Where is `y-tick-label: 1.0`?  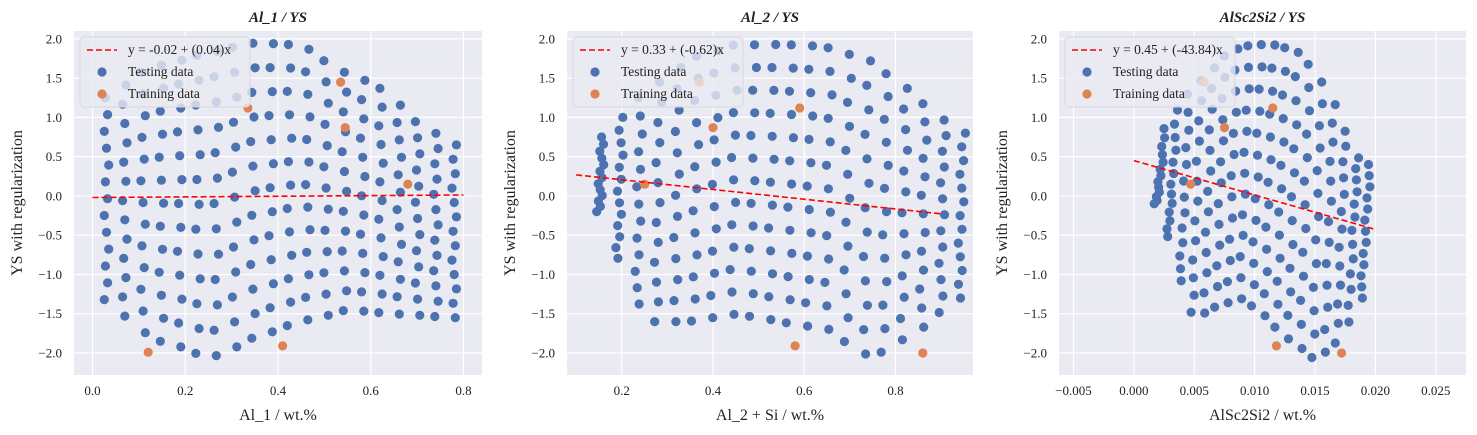 y-tick-label: 1.0 is located at coordinates (547, 117).